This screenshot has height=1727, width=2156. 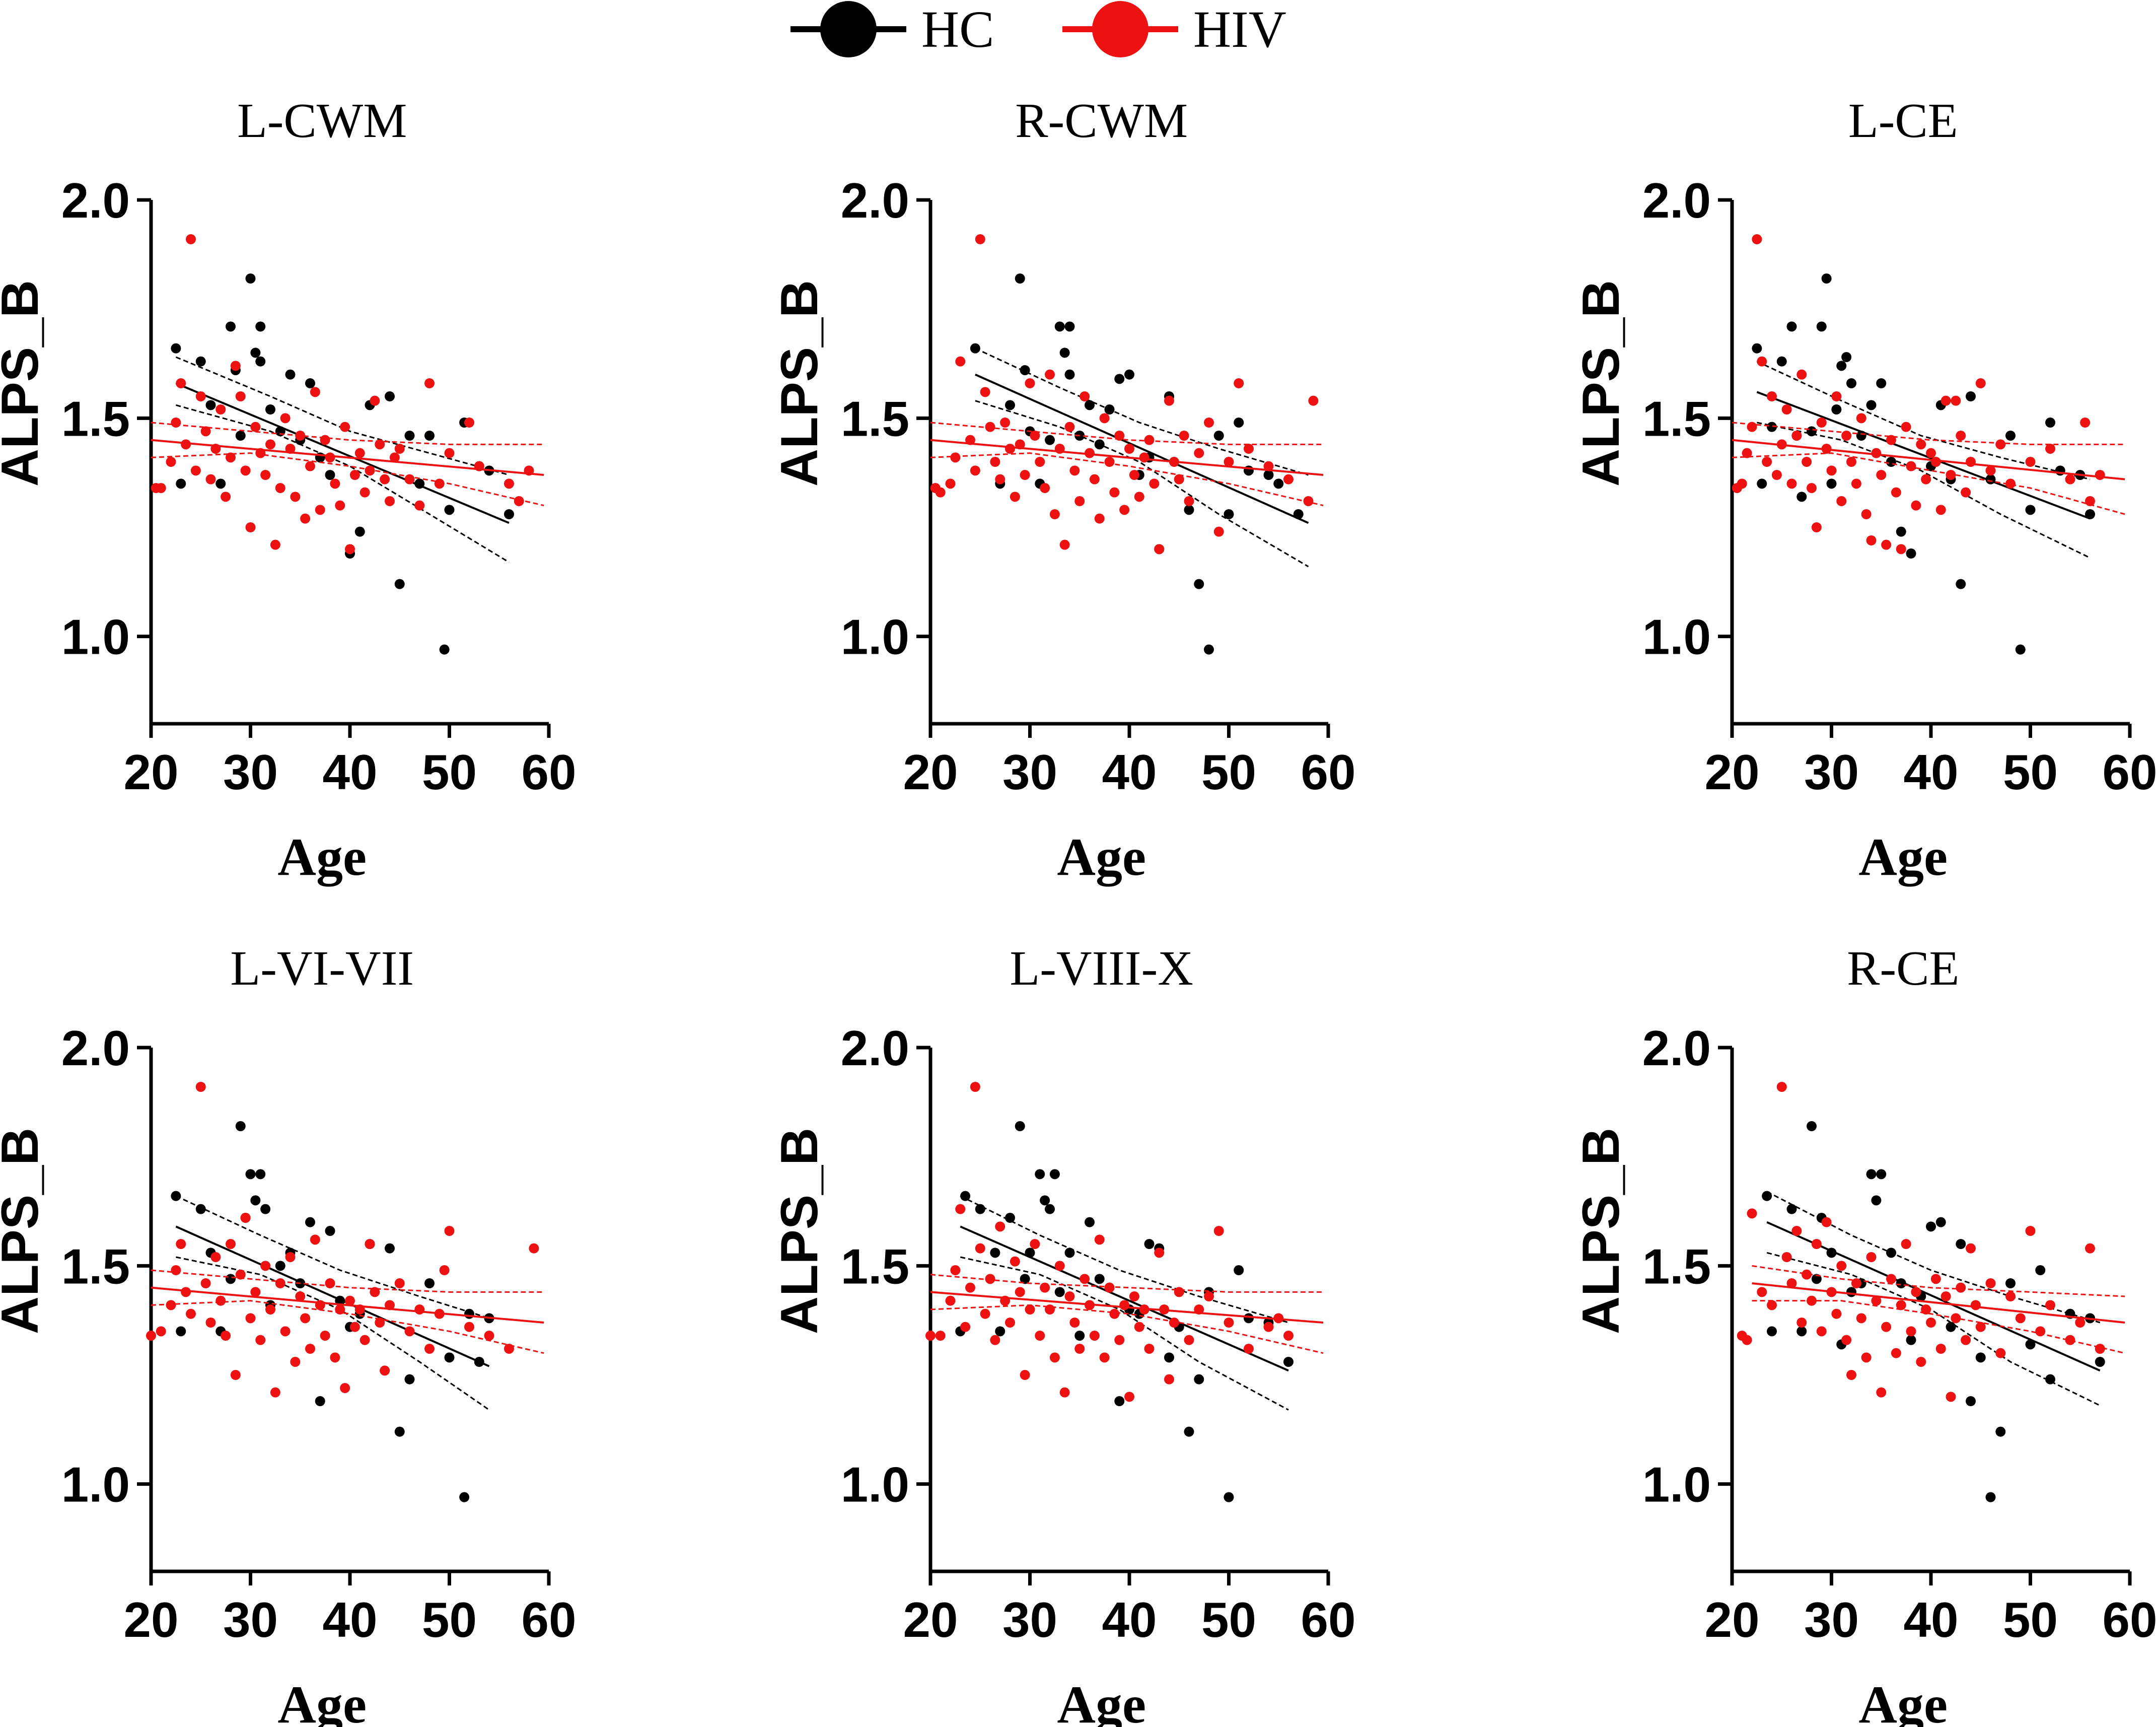 I want to click on y-tick-label: 1.0, so click(x=95, y=1484).